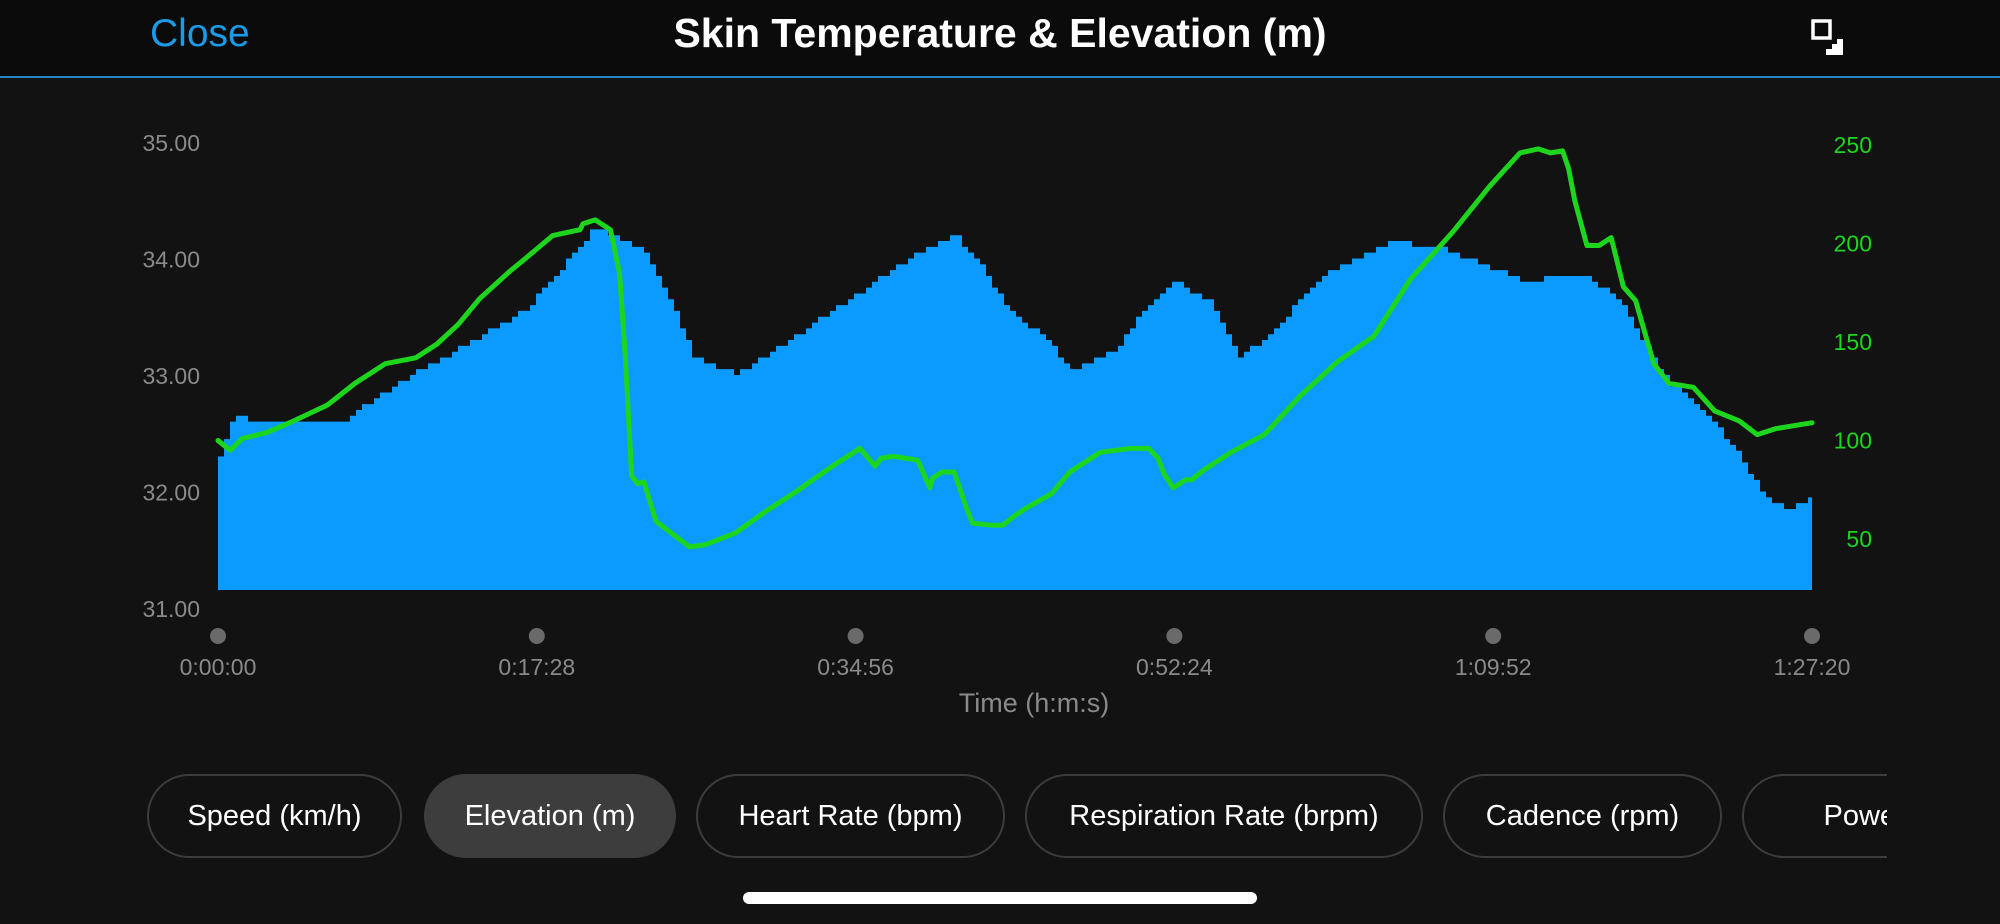  I want to click on left-axis-tick: 33.00, so click(171, 376).